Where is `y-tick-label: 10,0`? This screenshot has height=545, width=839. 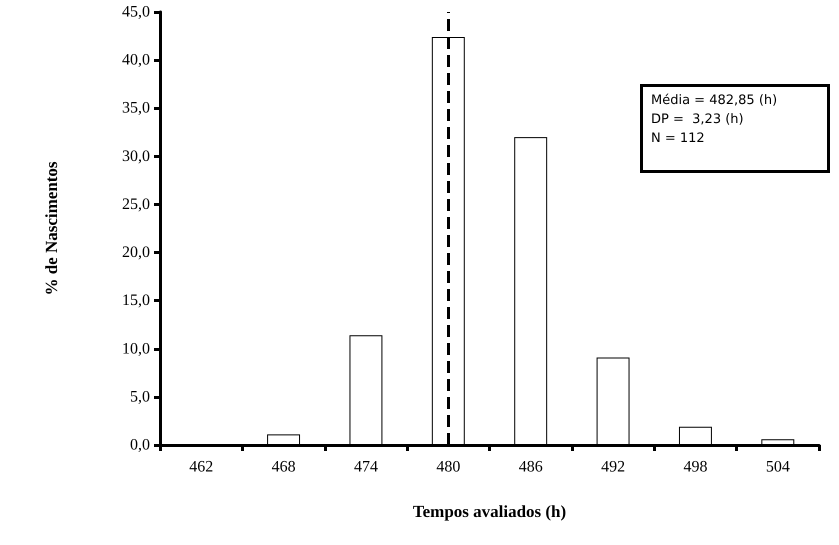 y-tick-label: 10,0 is located at coordinates (136, 349).